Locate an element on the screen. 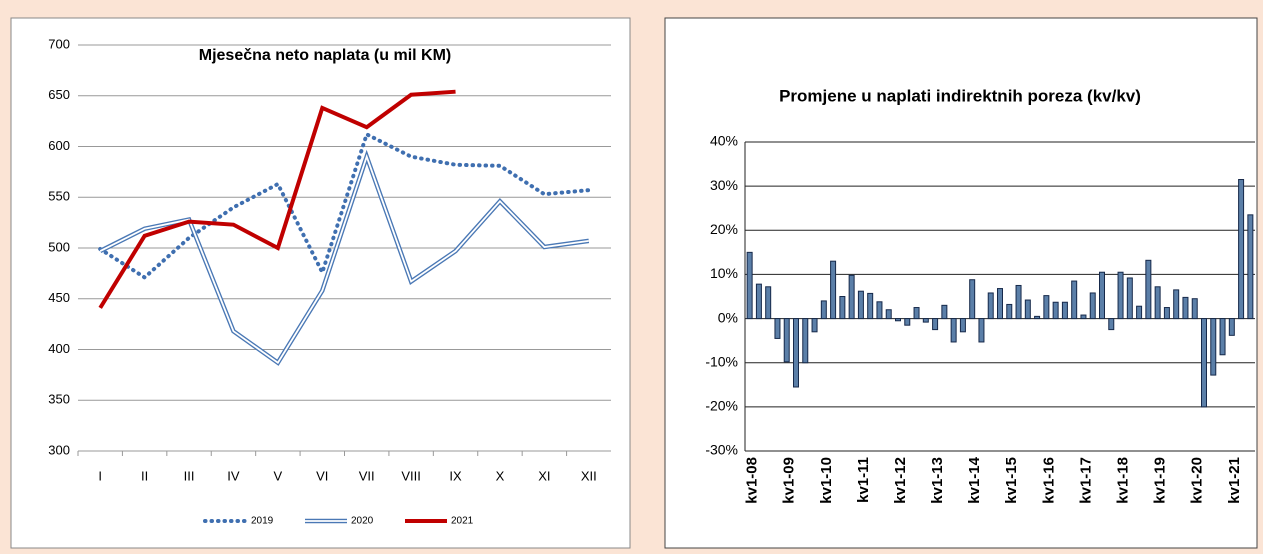  x-tick-label: V is located at coordinates (278, 475).